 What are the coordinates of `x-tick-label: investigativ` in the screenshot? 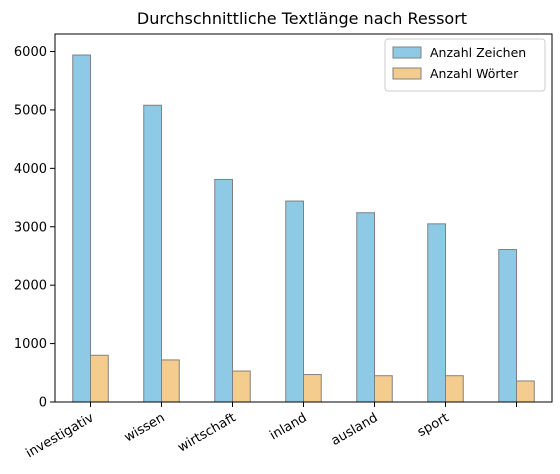 It's located at (59, 435).